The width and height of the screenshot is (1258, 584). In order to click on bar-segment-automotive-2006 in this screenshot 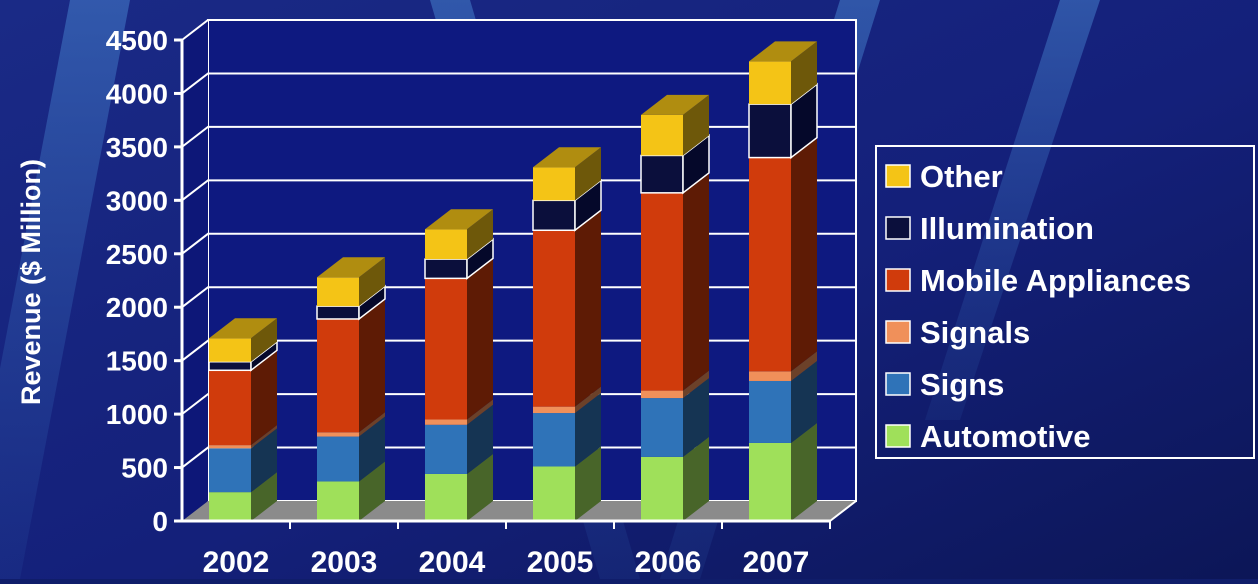, I will do `click(662, 488)`.